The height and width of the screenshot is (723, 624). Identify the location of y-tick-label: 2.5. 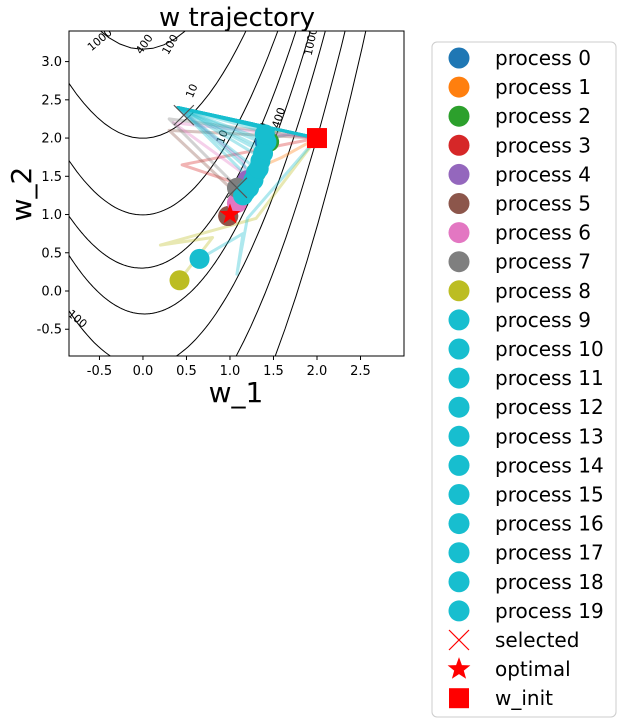
(51, 100).